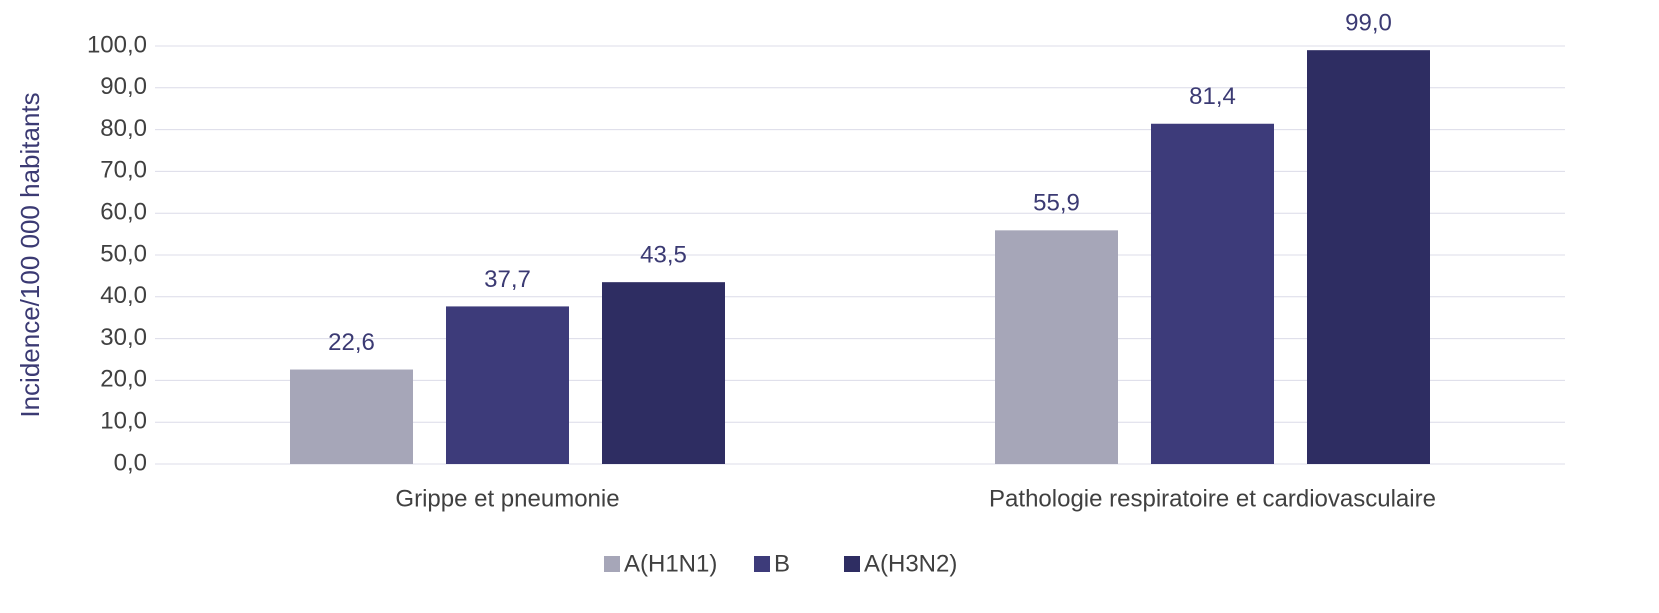 The height and width of the screenshot is (613, 1659). What do you see at coordinates (910, 563) in the screenshot?
I see `legend-label: A(H3N2)` at bounding box center [910, 563].